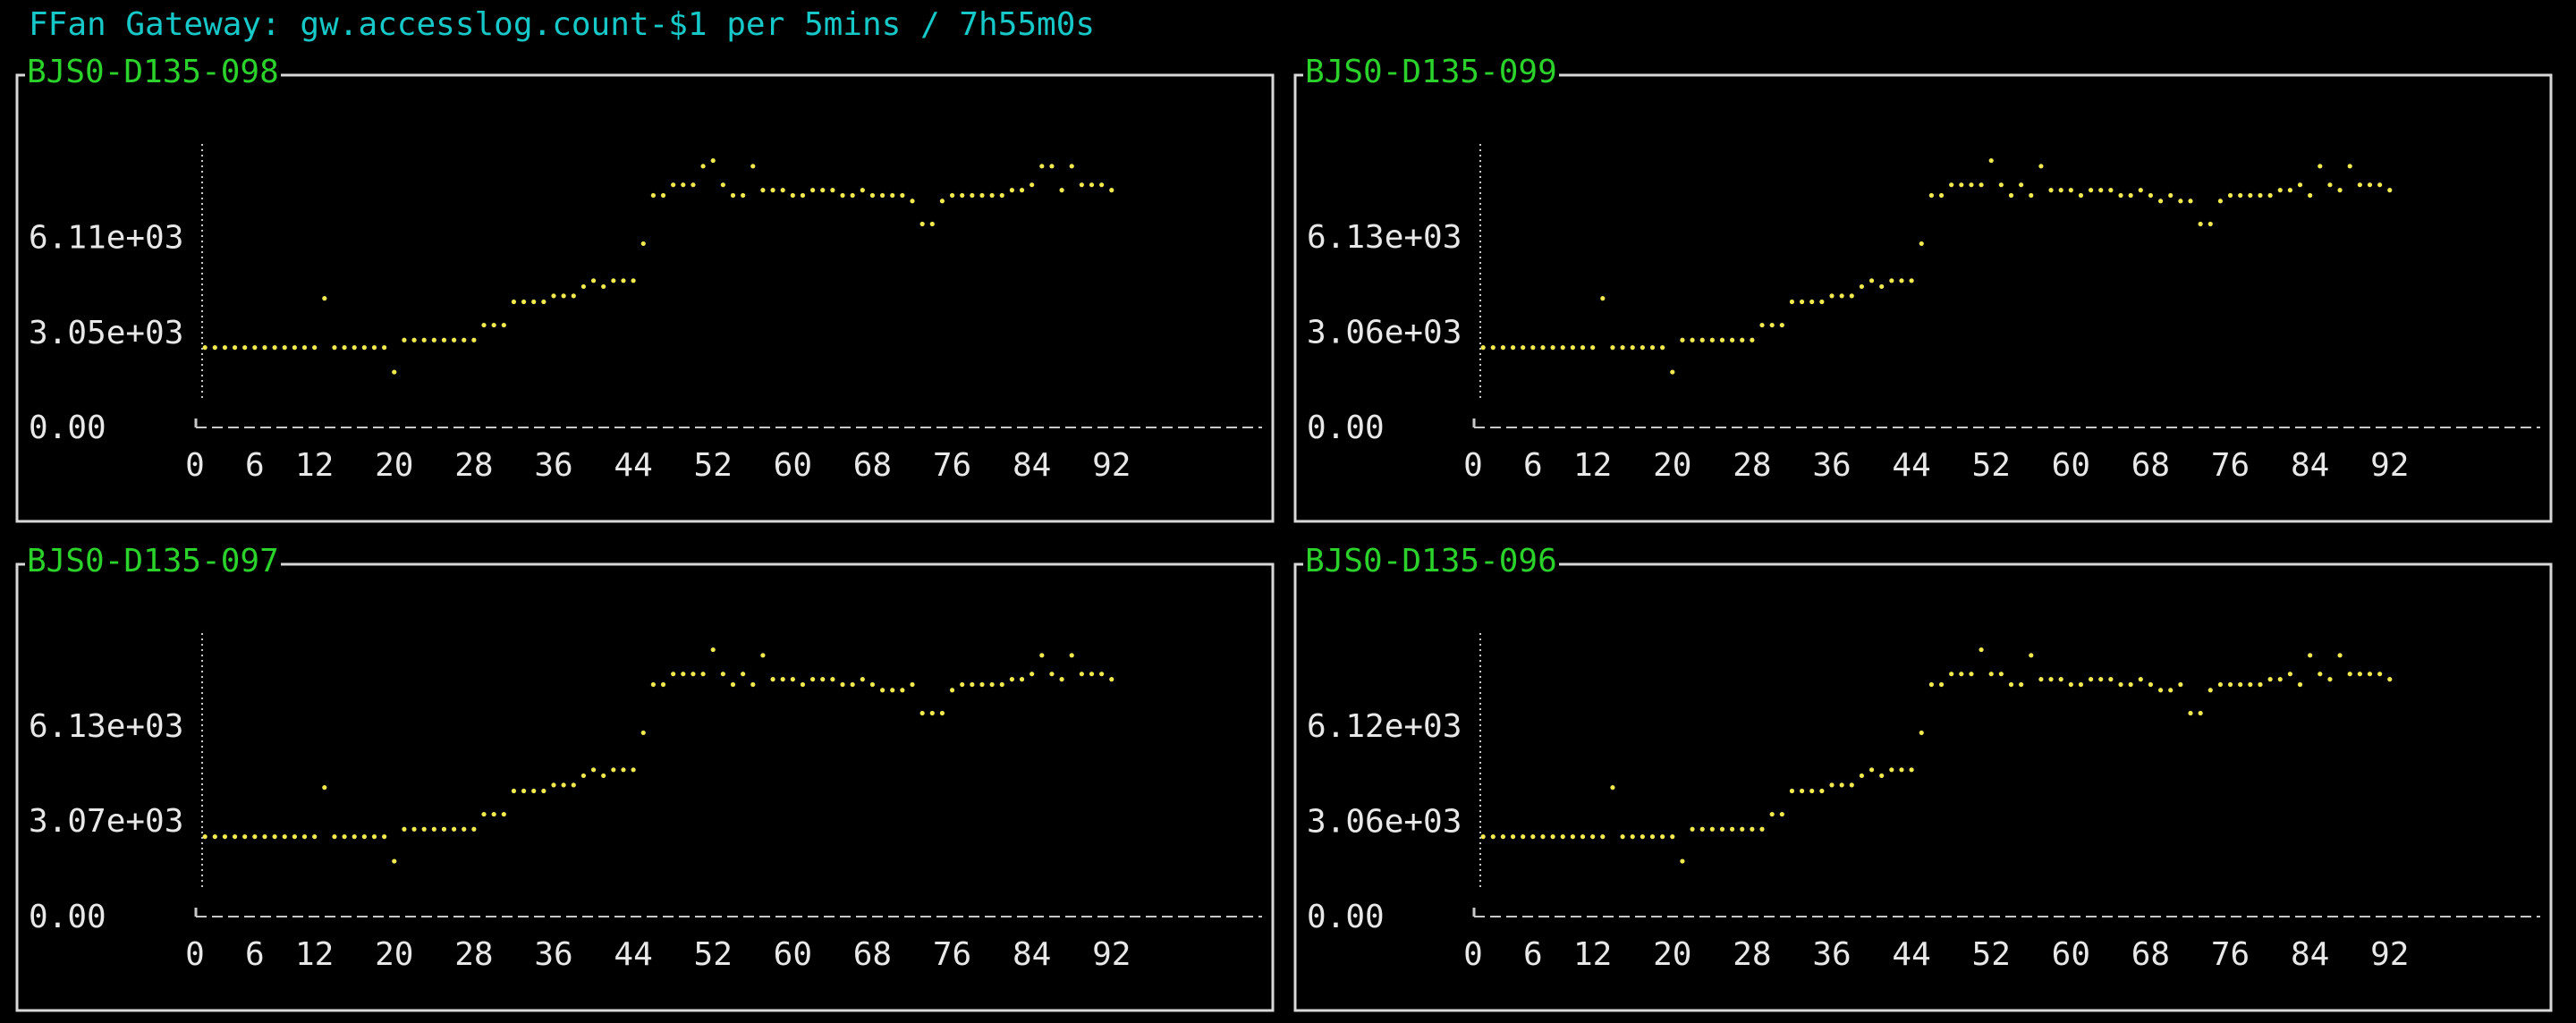 The width and height of the screenshot is (2576, 1023). What do you see at coordinates (106, 821) in the screenshot?
I see `y-tick-label: 3.07e+03` at bounding box center [106, 821].